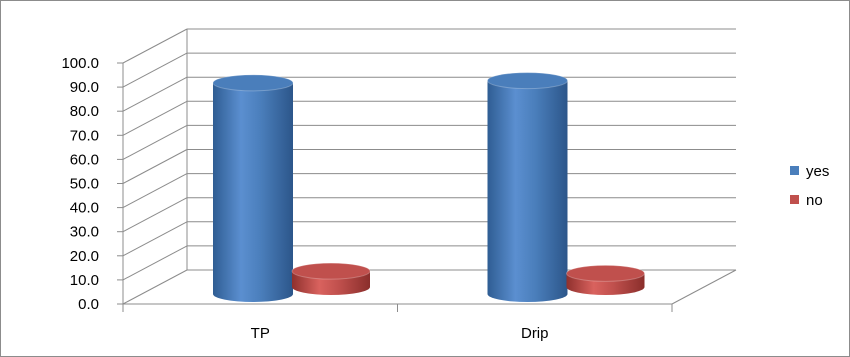 The width and height of the screenshot is (850, 357). What do you see at coordinates (535, 333) in the screenshot?
I see `x-category-label: Drip` at bounding box center [535, 333].